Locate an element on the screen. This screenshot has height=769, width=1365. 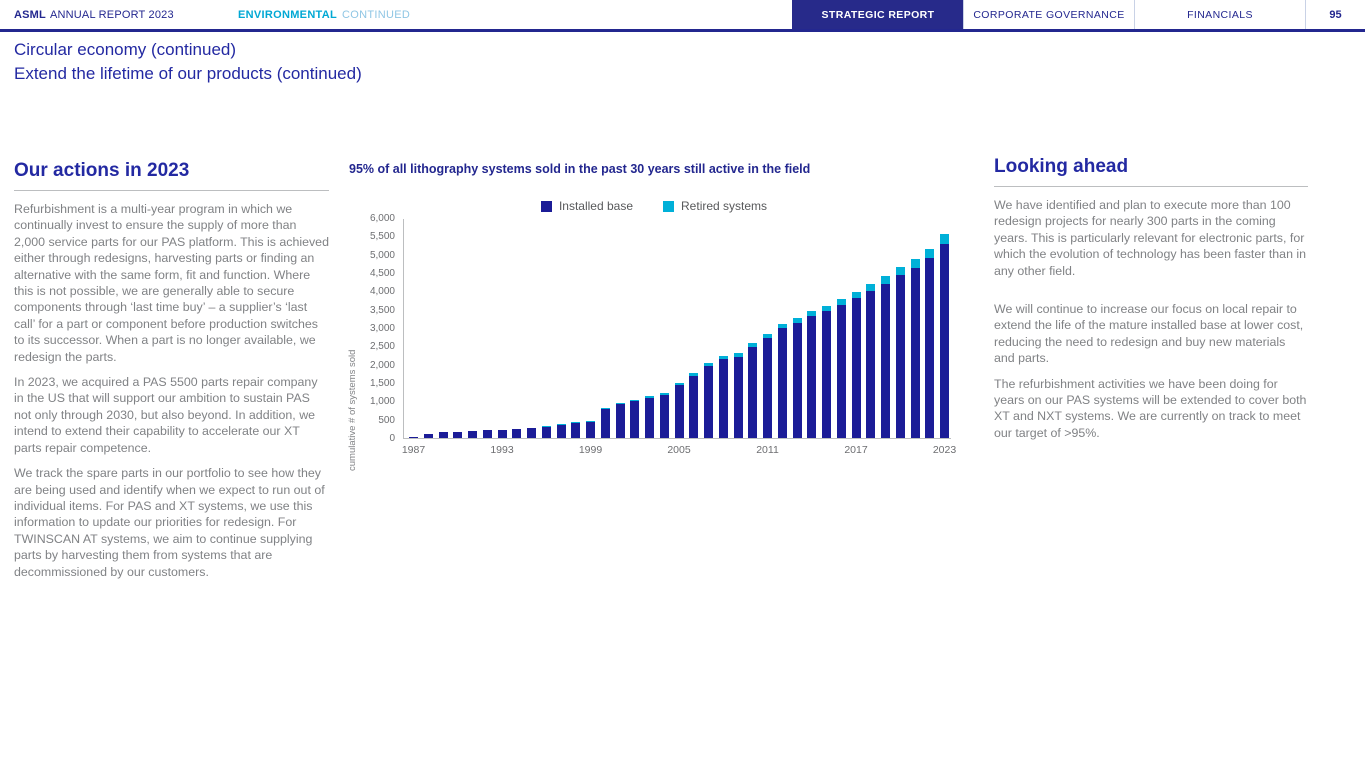
bar-2020 is located at coordinates (900, 328).